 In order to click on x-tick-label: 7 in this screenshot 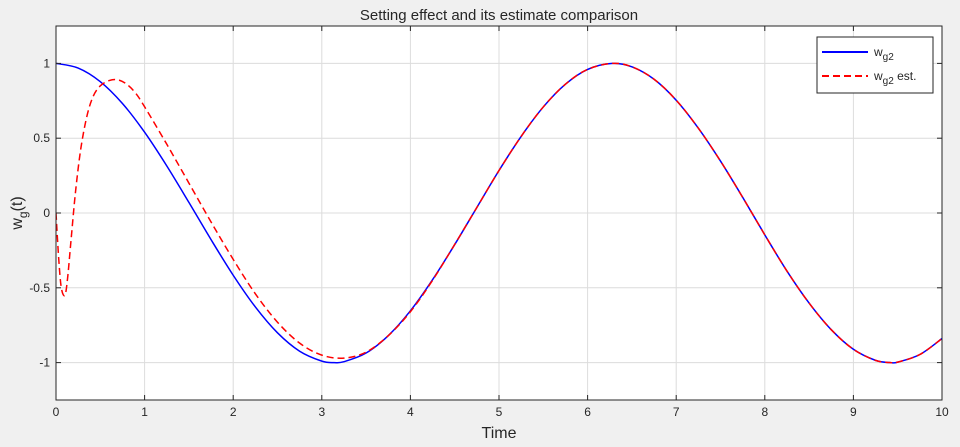, I will do `click(676, 412)`.